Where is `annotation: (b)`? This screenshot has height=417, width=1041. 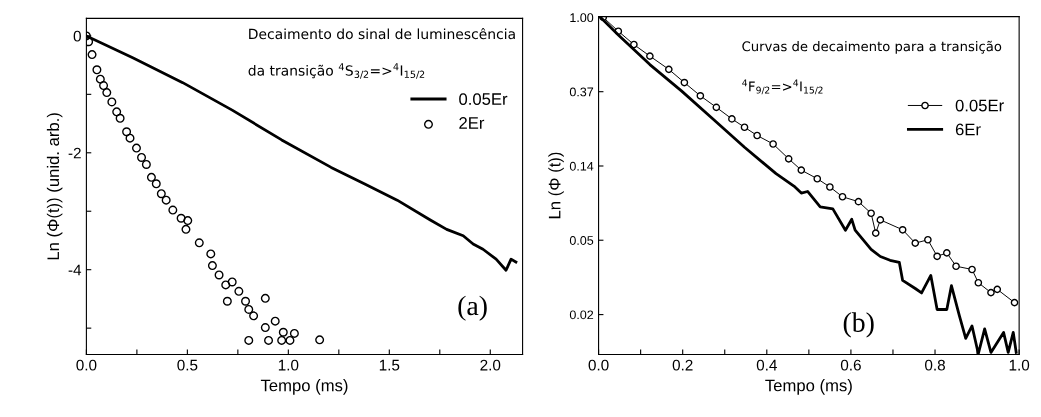
annotation: (b) is located at coordinates (858, 325).